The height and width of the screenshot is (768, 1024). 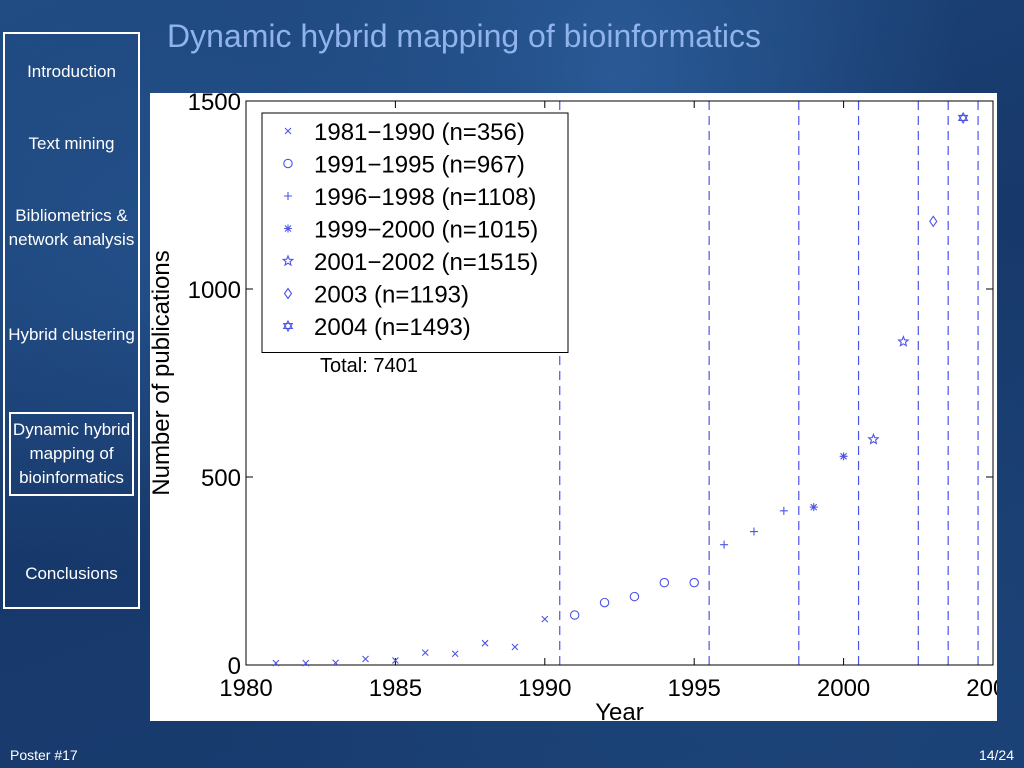 I want to click on legend-label: 1999−2000 (n=1015), so click(x=426, y=230).